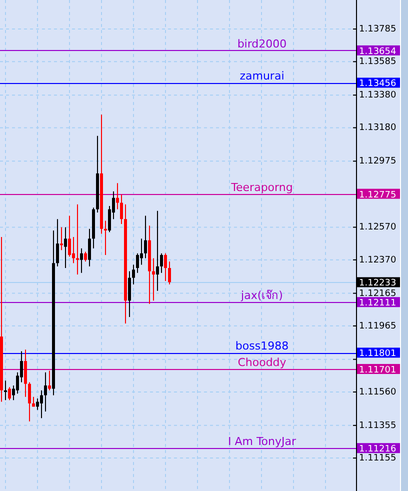  Describe the element at coordinates (261, 295) in the screenshot. I see `ref-line-label: jax(เจ๊ก)` at that location.